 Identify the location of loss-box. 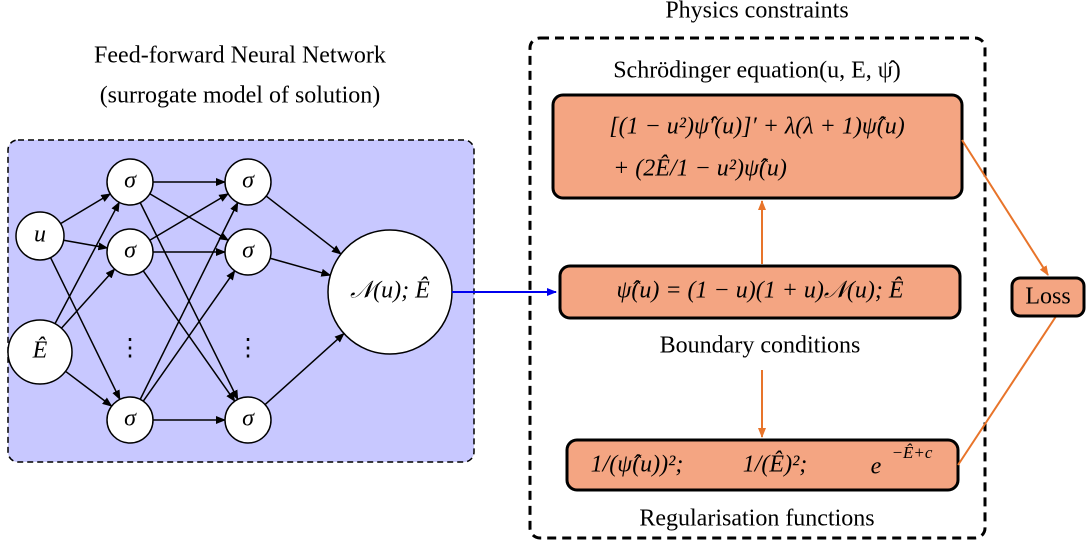
(1048, 297).